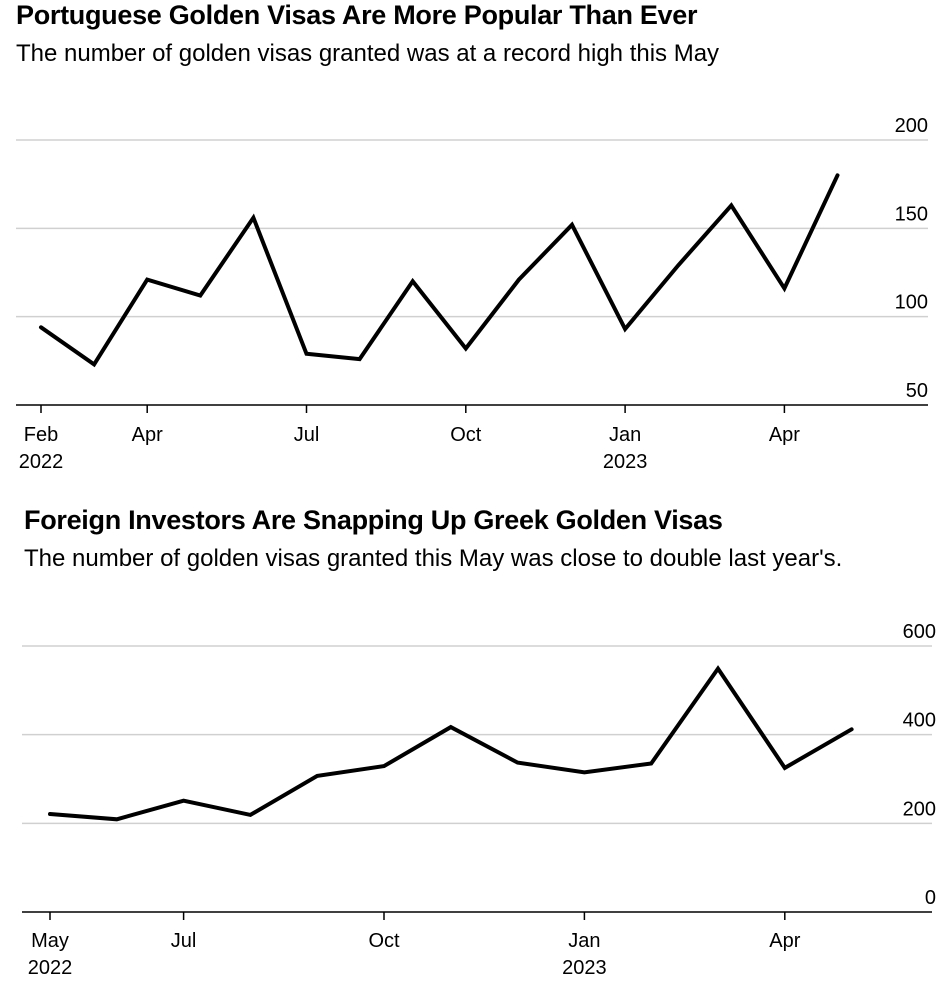  I want to click on y-tick-label: 100, so click(911, 303).